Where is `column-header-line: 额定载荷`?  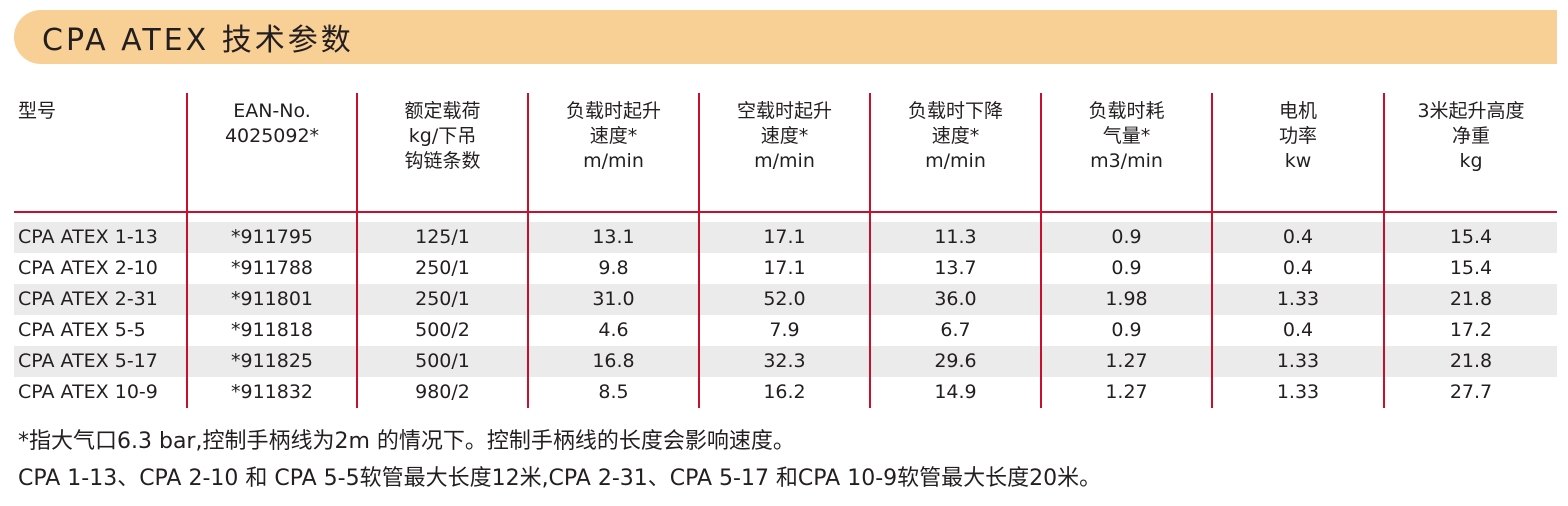
column-header-line: 额定载荷 is located at coordinates (442, 111).